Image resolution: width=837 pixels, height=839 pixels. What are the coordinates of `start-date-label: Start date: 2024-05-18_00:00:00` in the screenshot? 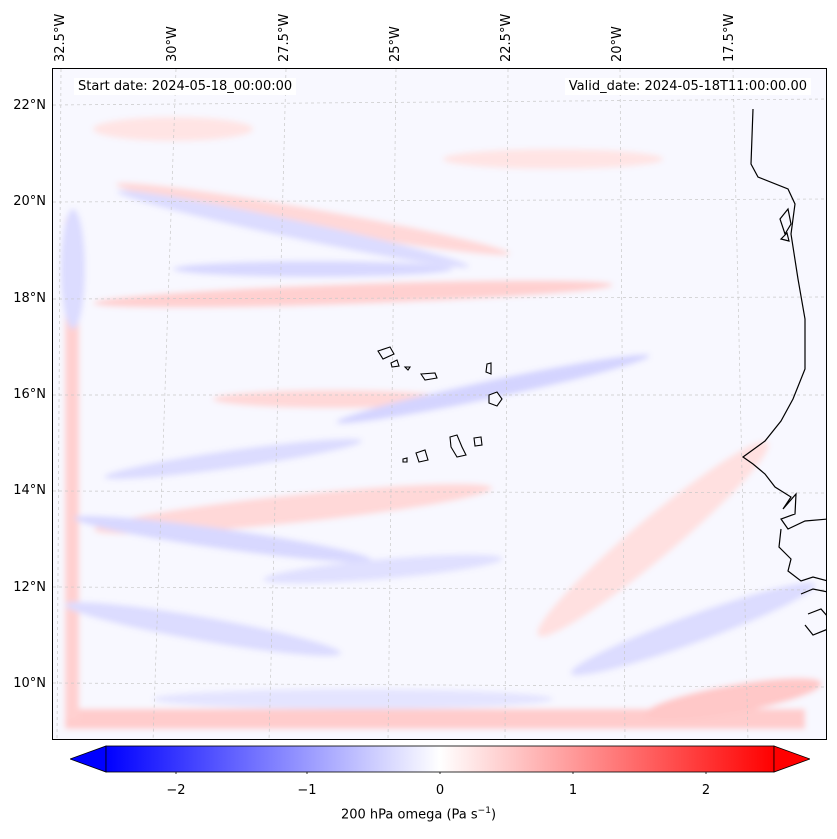 It's located at (185, 86).